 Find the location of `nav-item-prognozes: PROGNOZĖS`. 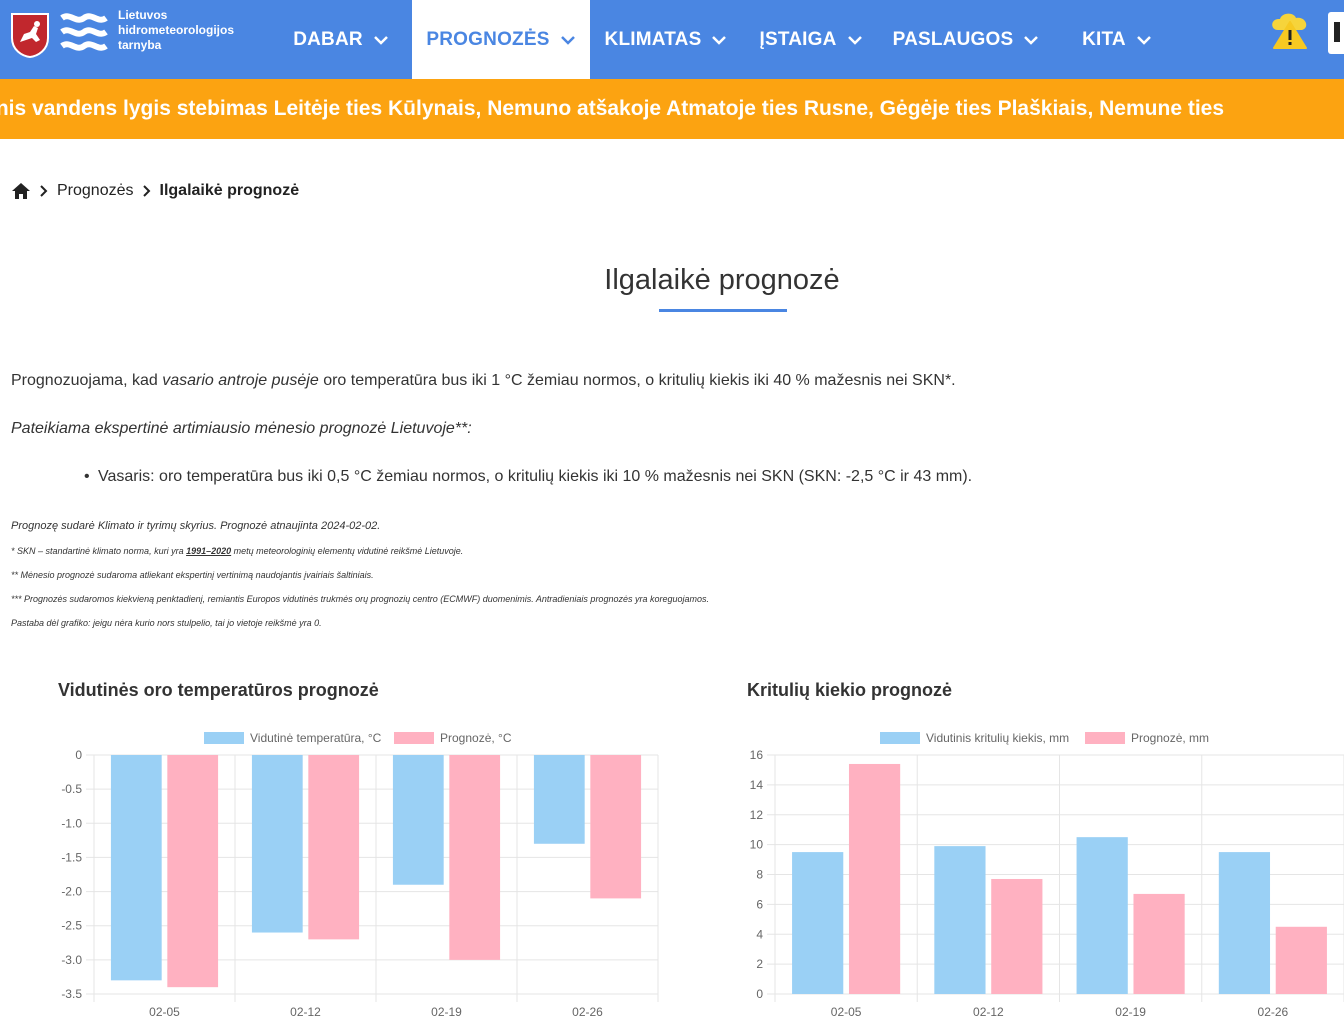

nav-item-prognozes: PROGNOZĖS is located at coordinates (501, 39).